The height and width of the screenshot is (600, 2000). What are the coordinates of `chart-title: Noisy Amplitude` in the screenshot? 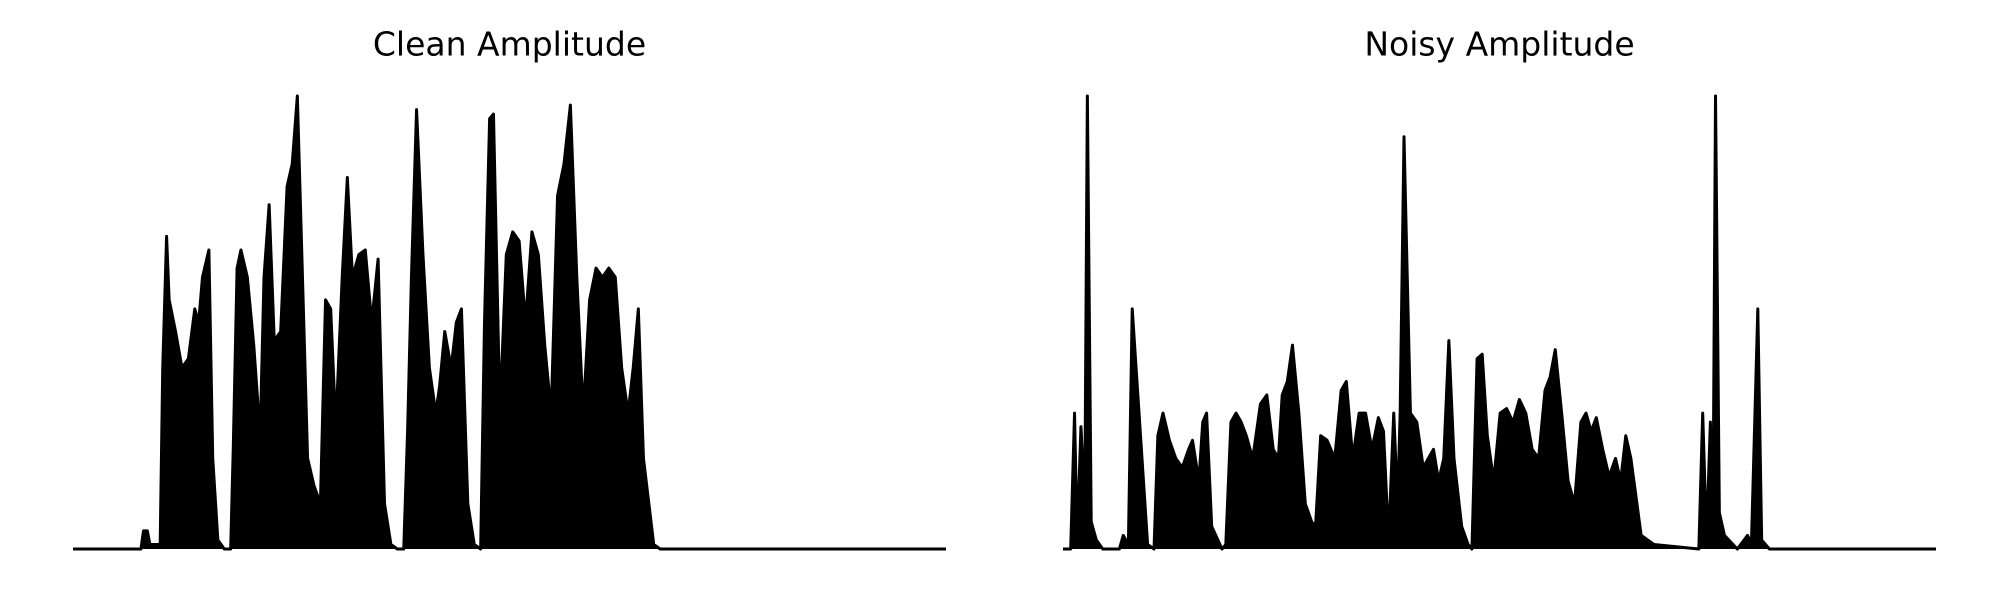 It's located at (1499, 44).